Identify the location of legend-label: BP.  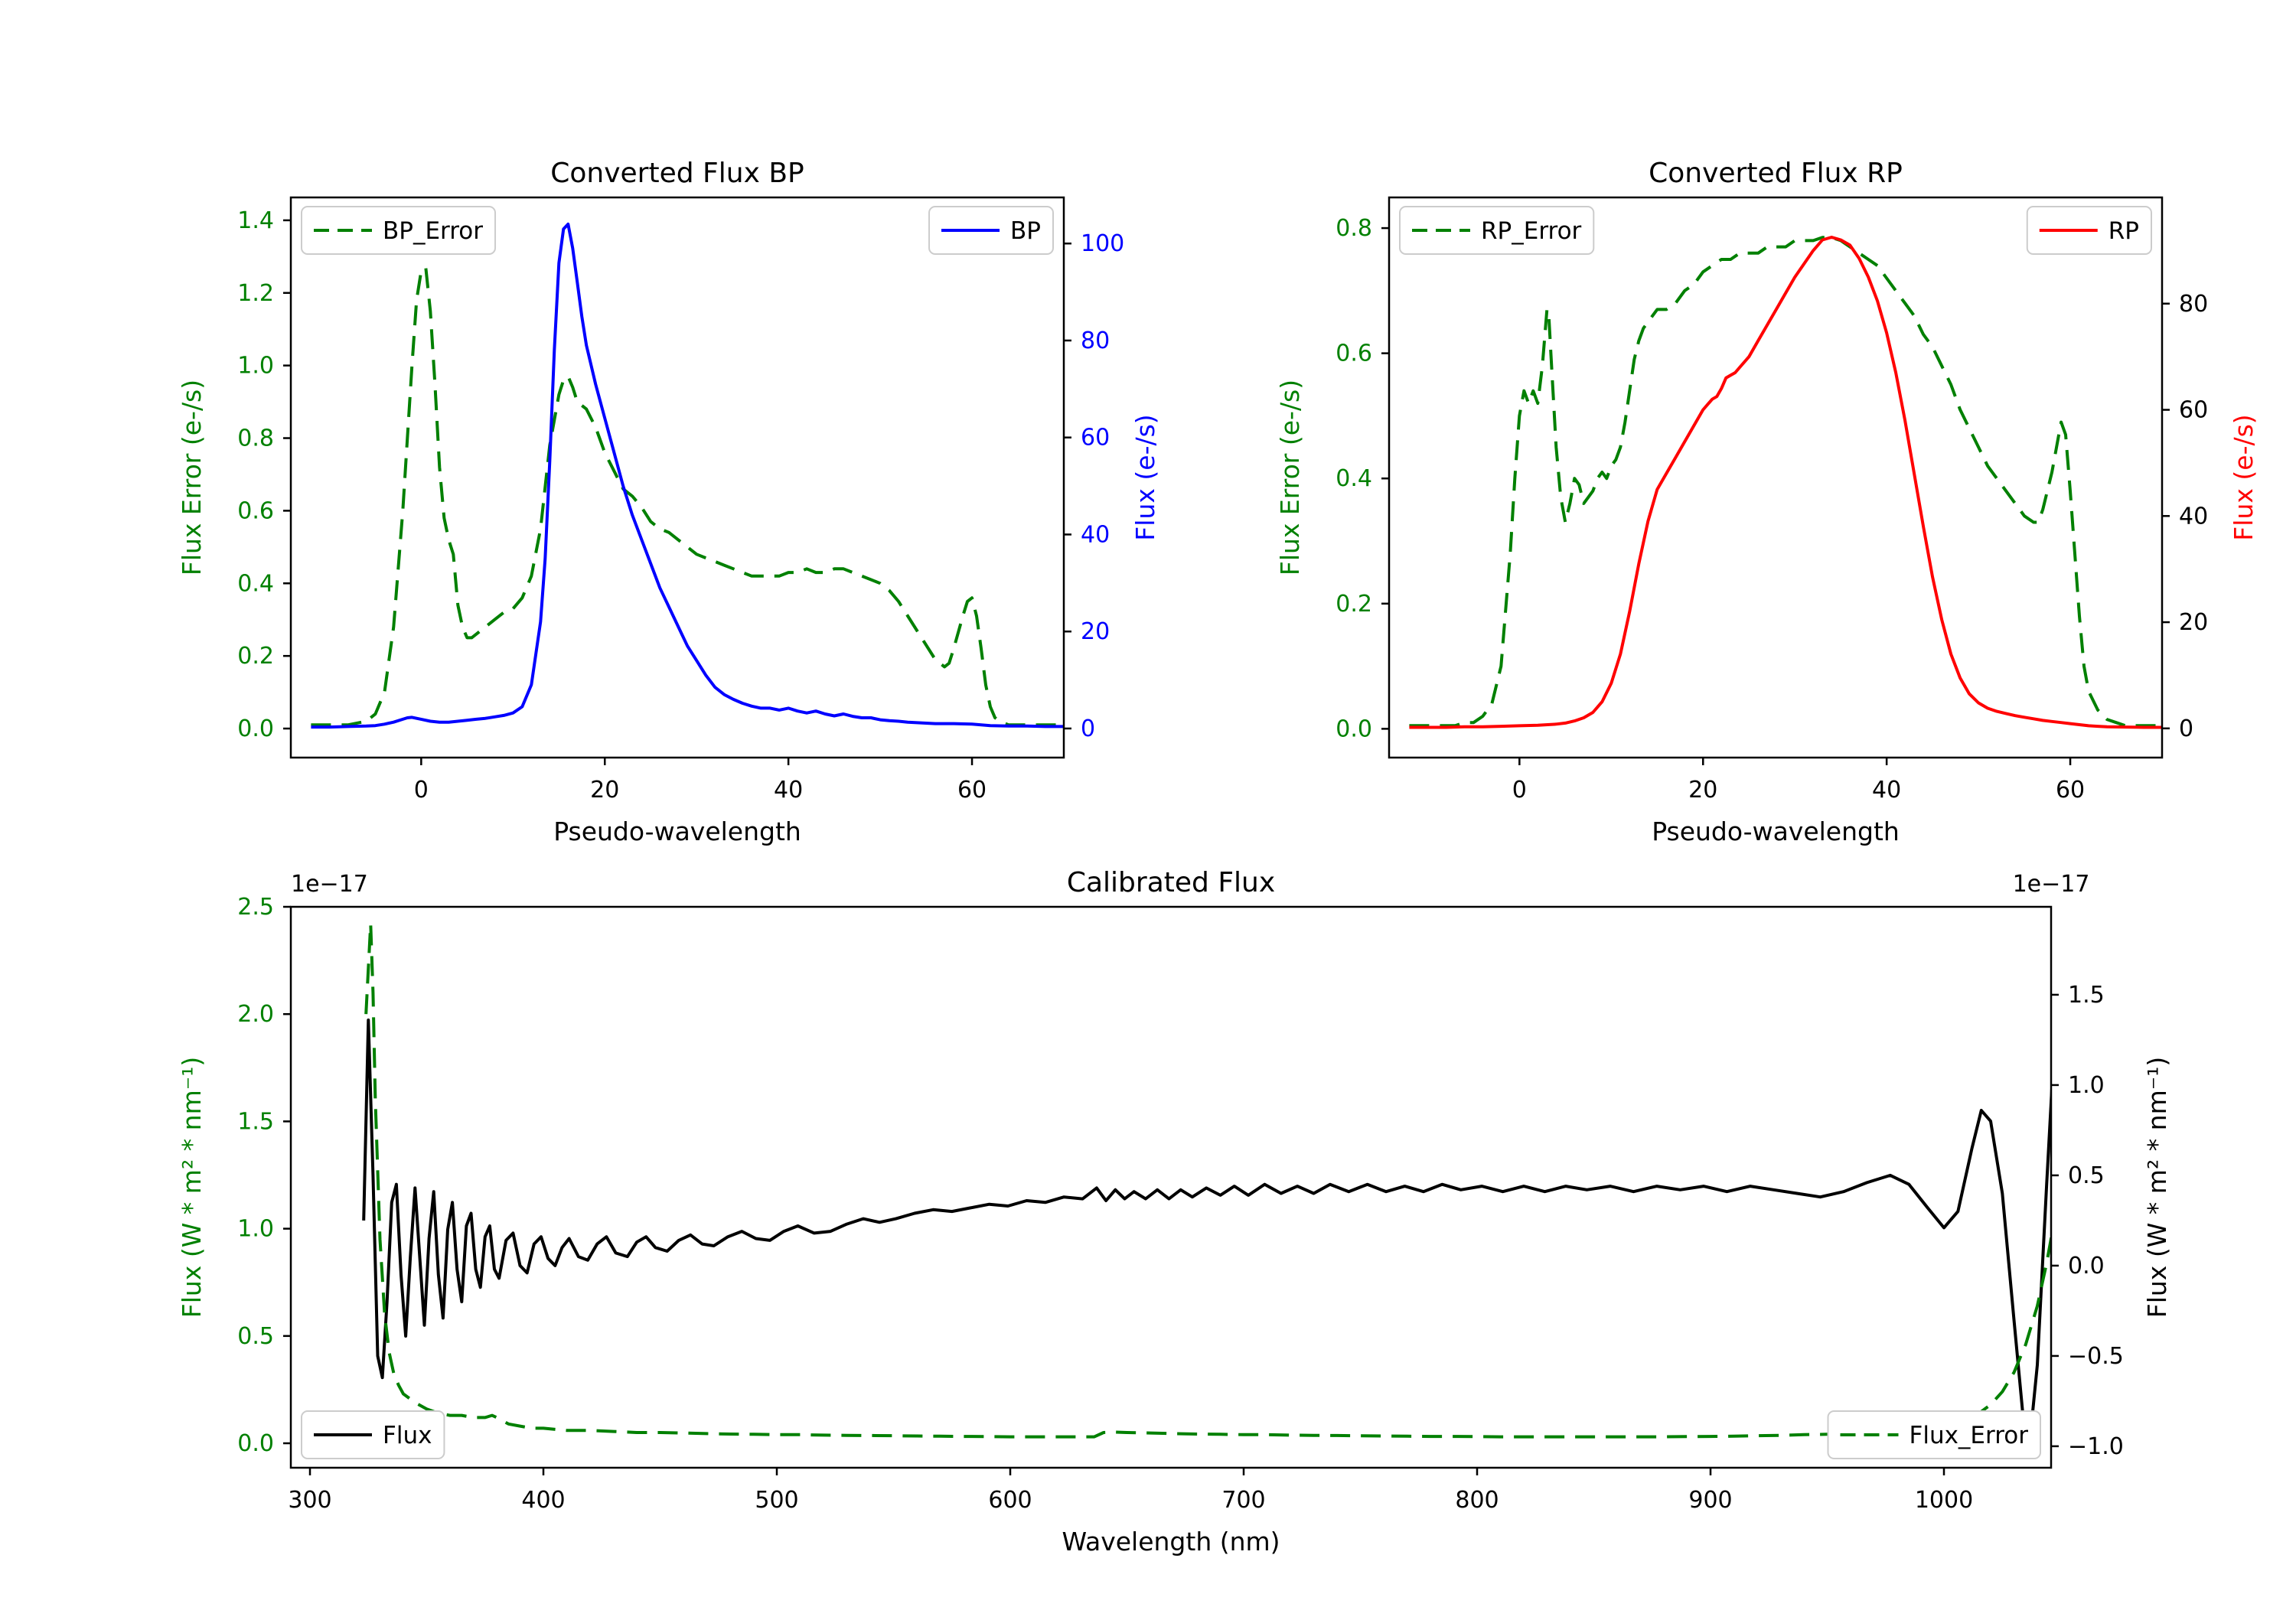
(1025, 231).